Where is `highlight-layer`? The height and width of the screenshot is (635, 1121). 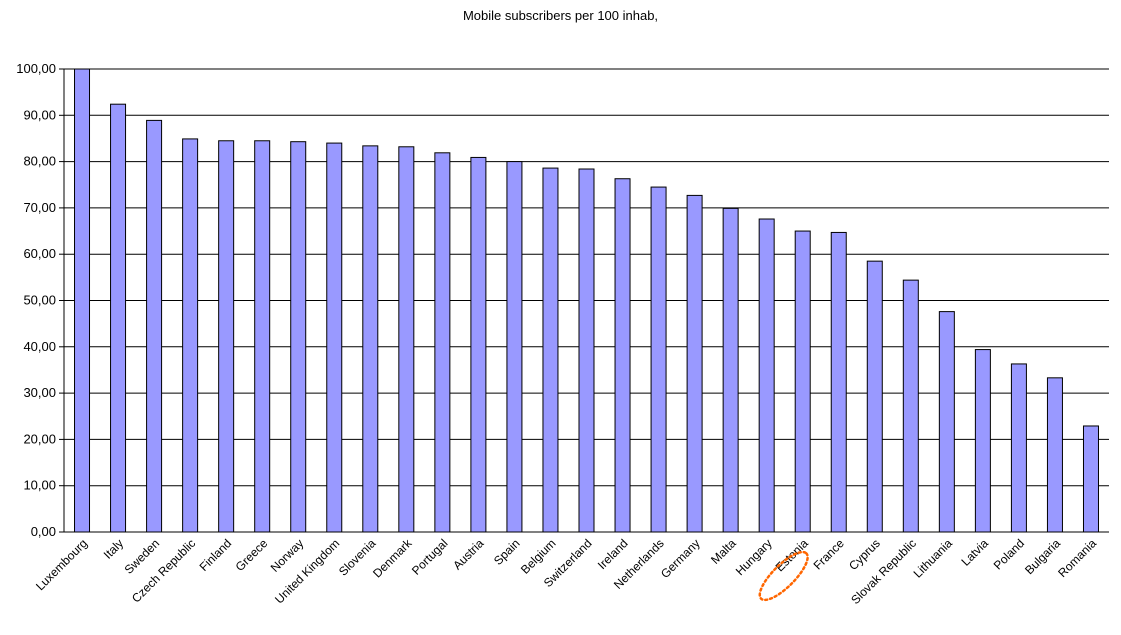 highlight-layer is located at coordinates (783, 576).